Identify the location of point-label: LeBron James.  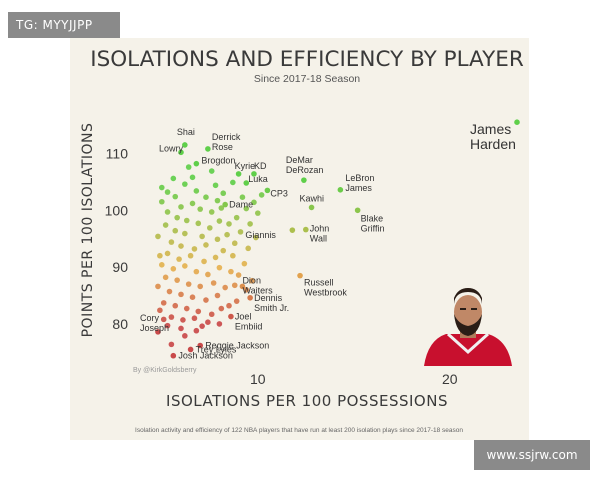
(359, 183).